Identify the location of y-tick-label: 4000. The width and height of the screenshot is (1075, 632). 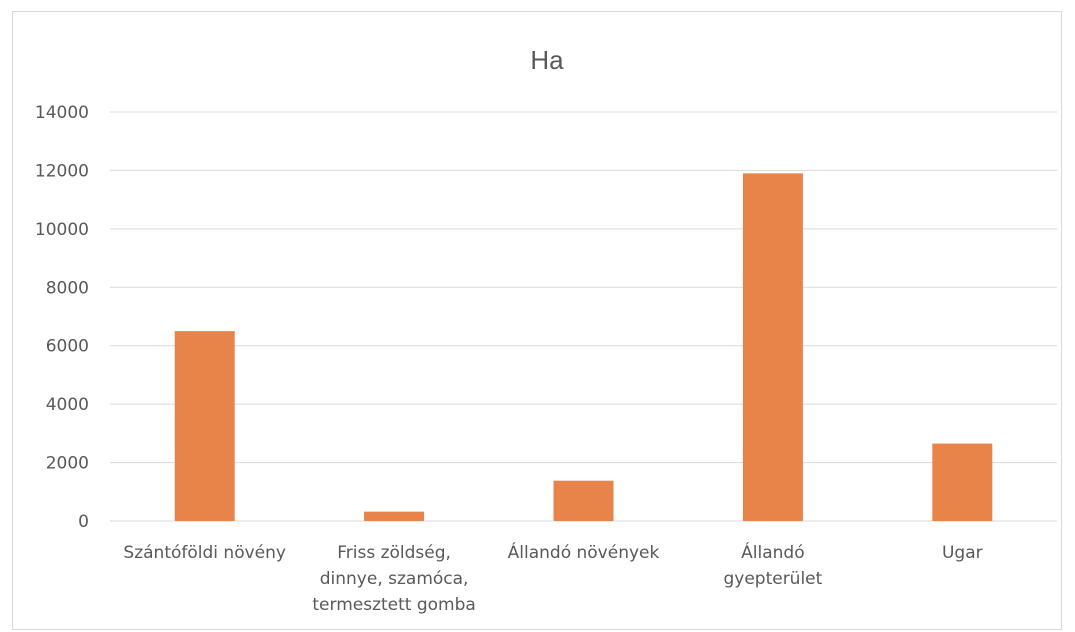
(67, 405).